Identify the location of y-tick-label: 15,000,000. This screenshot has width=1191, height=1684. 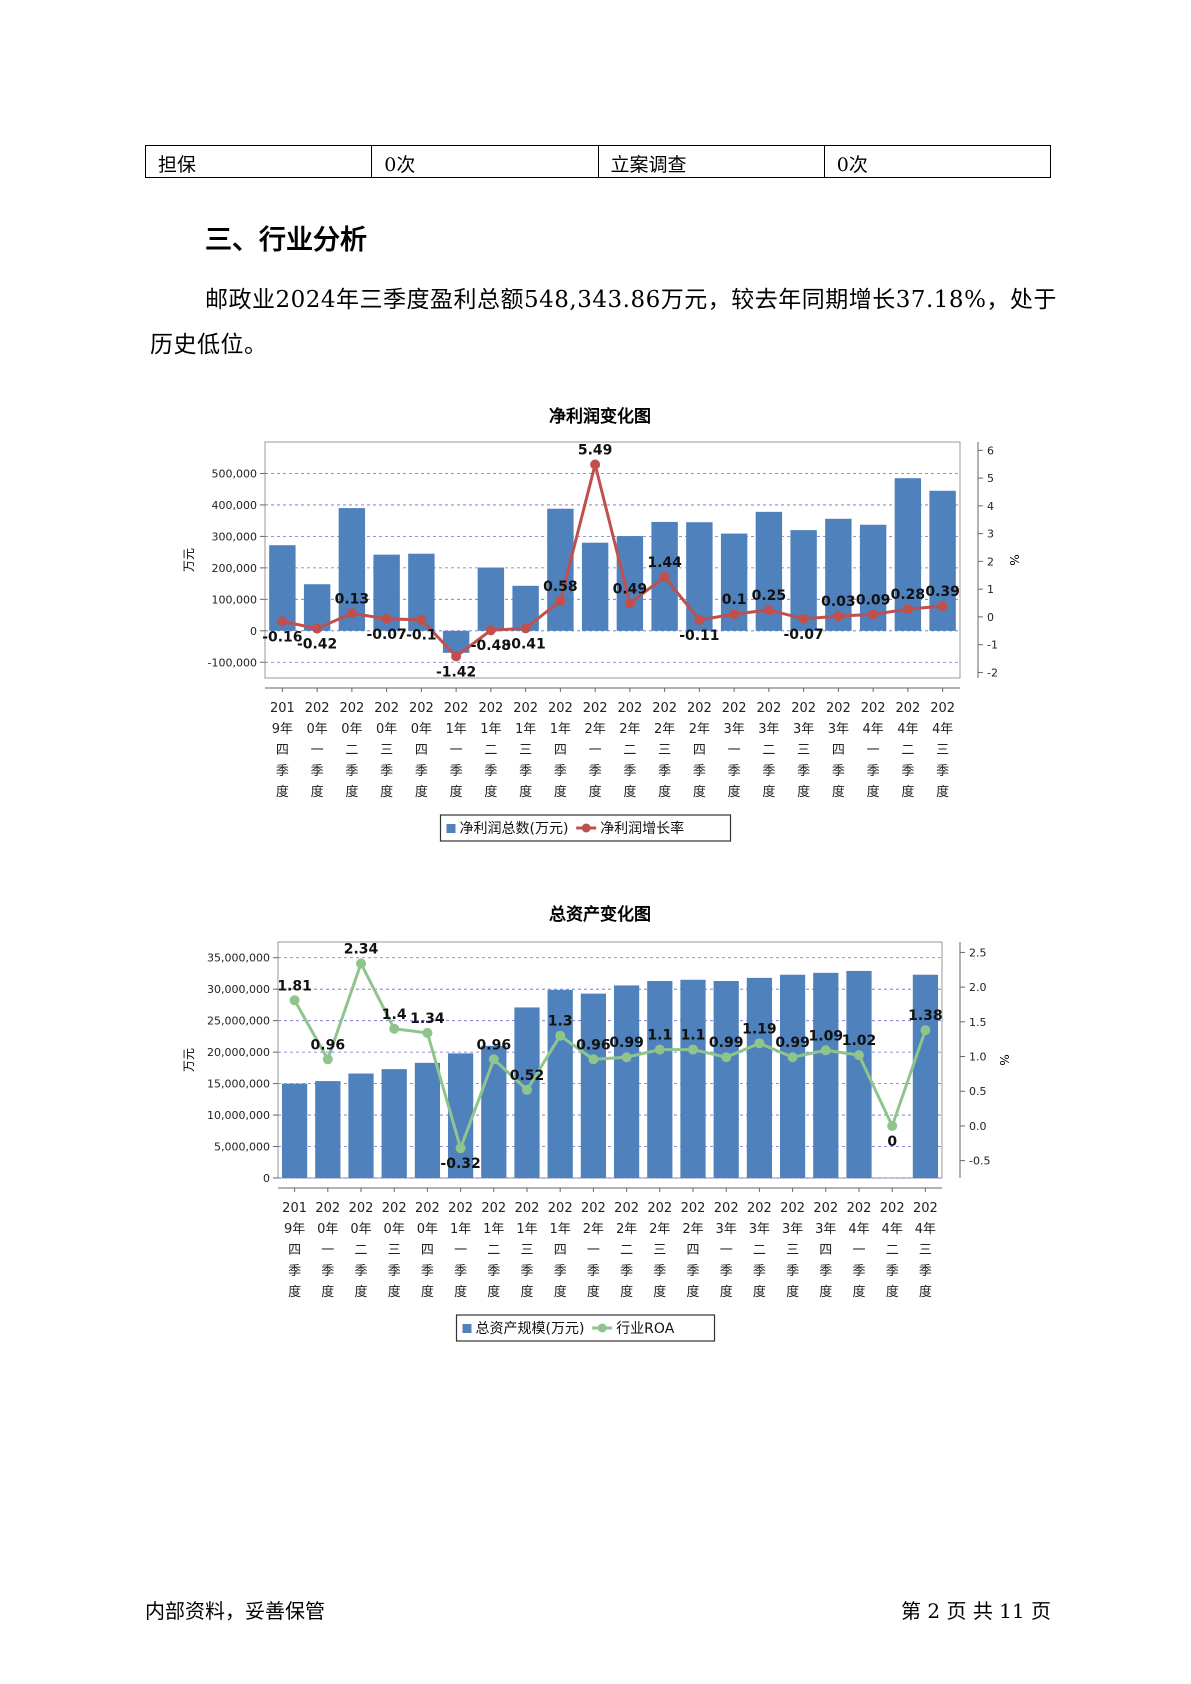
(238, 1084).